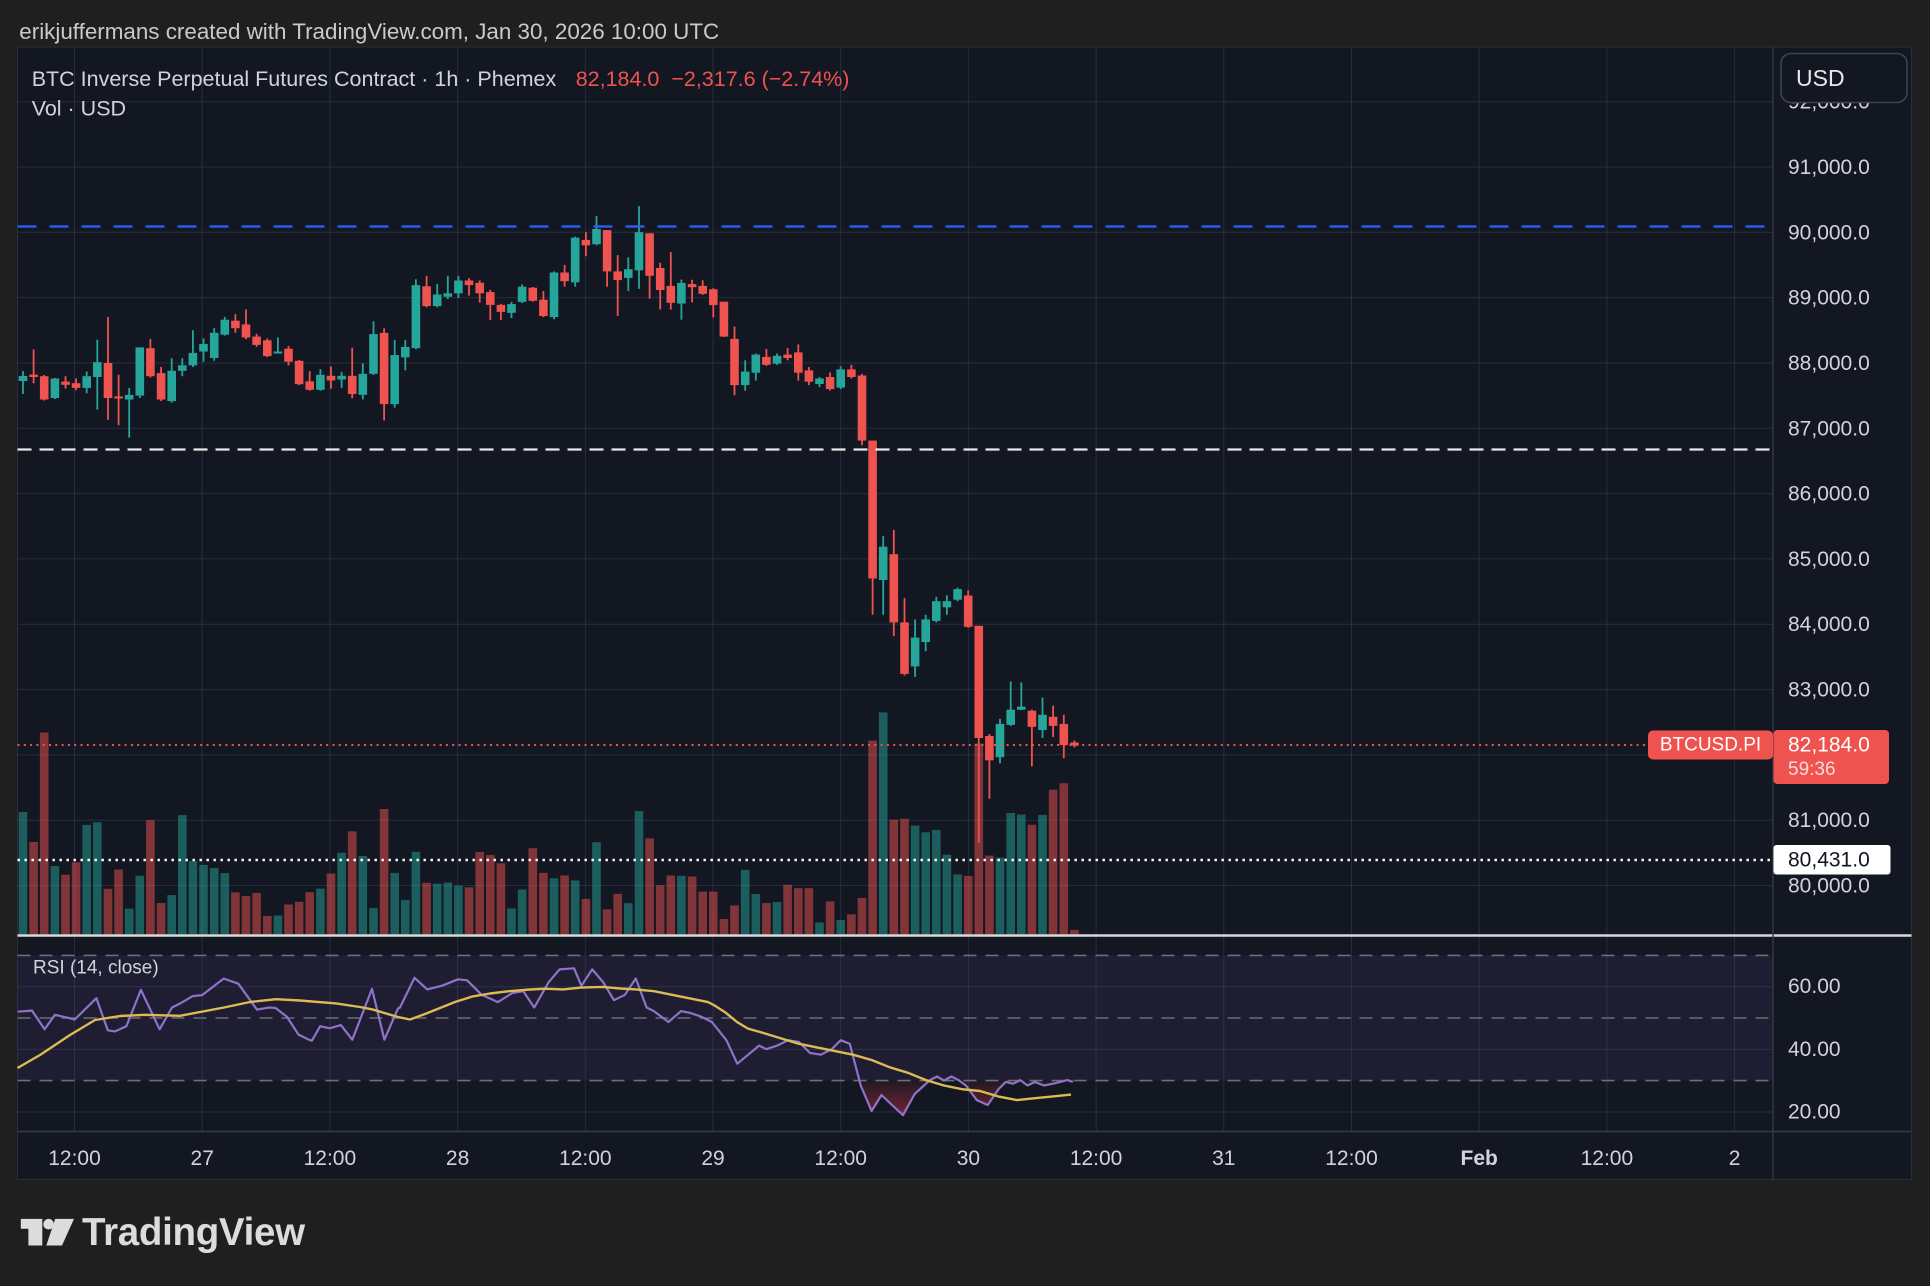  What do you see at coordinates (194, 1232) in the screenshot?
I see `svg-text: TradingView` at bounding box center [194, 1232].